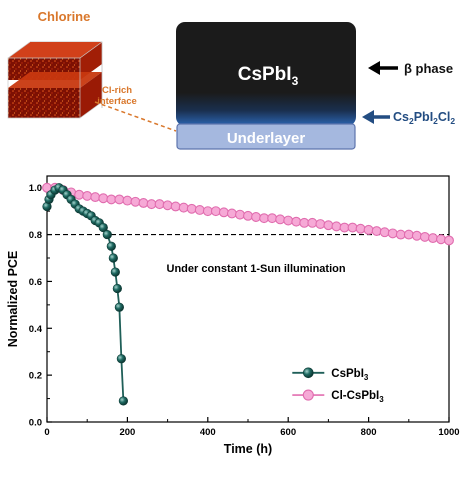 The image size is (474, 479). What do you see at coordinates (35, 376) in the screenshot?
I see `y-tick-label: 0.2` at bounding box center [35, 376].